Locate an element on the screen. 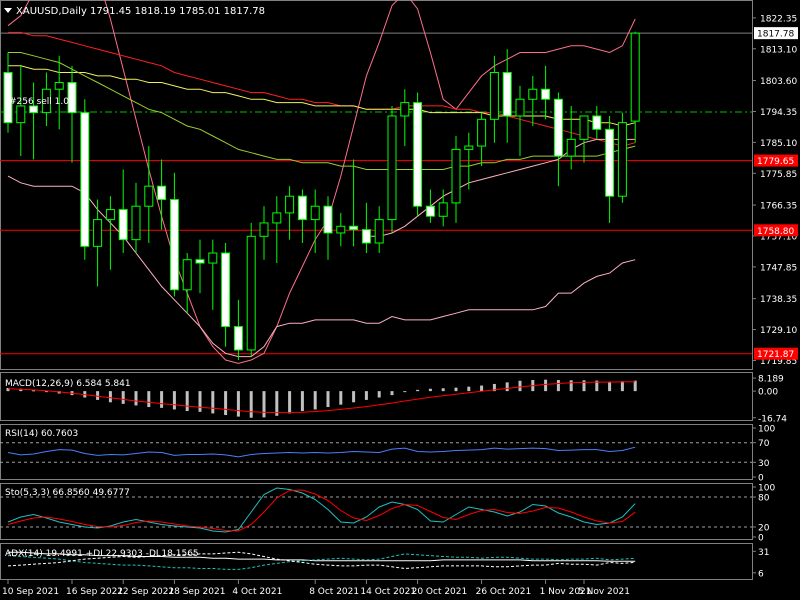 This screenshot has height=600, width=800. current-price-tag is located at coordinates (776, 33).